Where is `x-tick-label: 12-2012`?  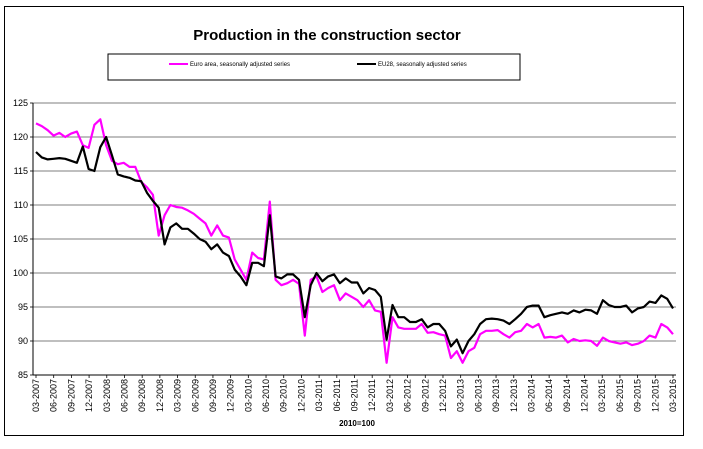 x-tick-label: 12-2012 is located at coordinates (443, 395).